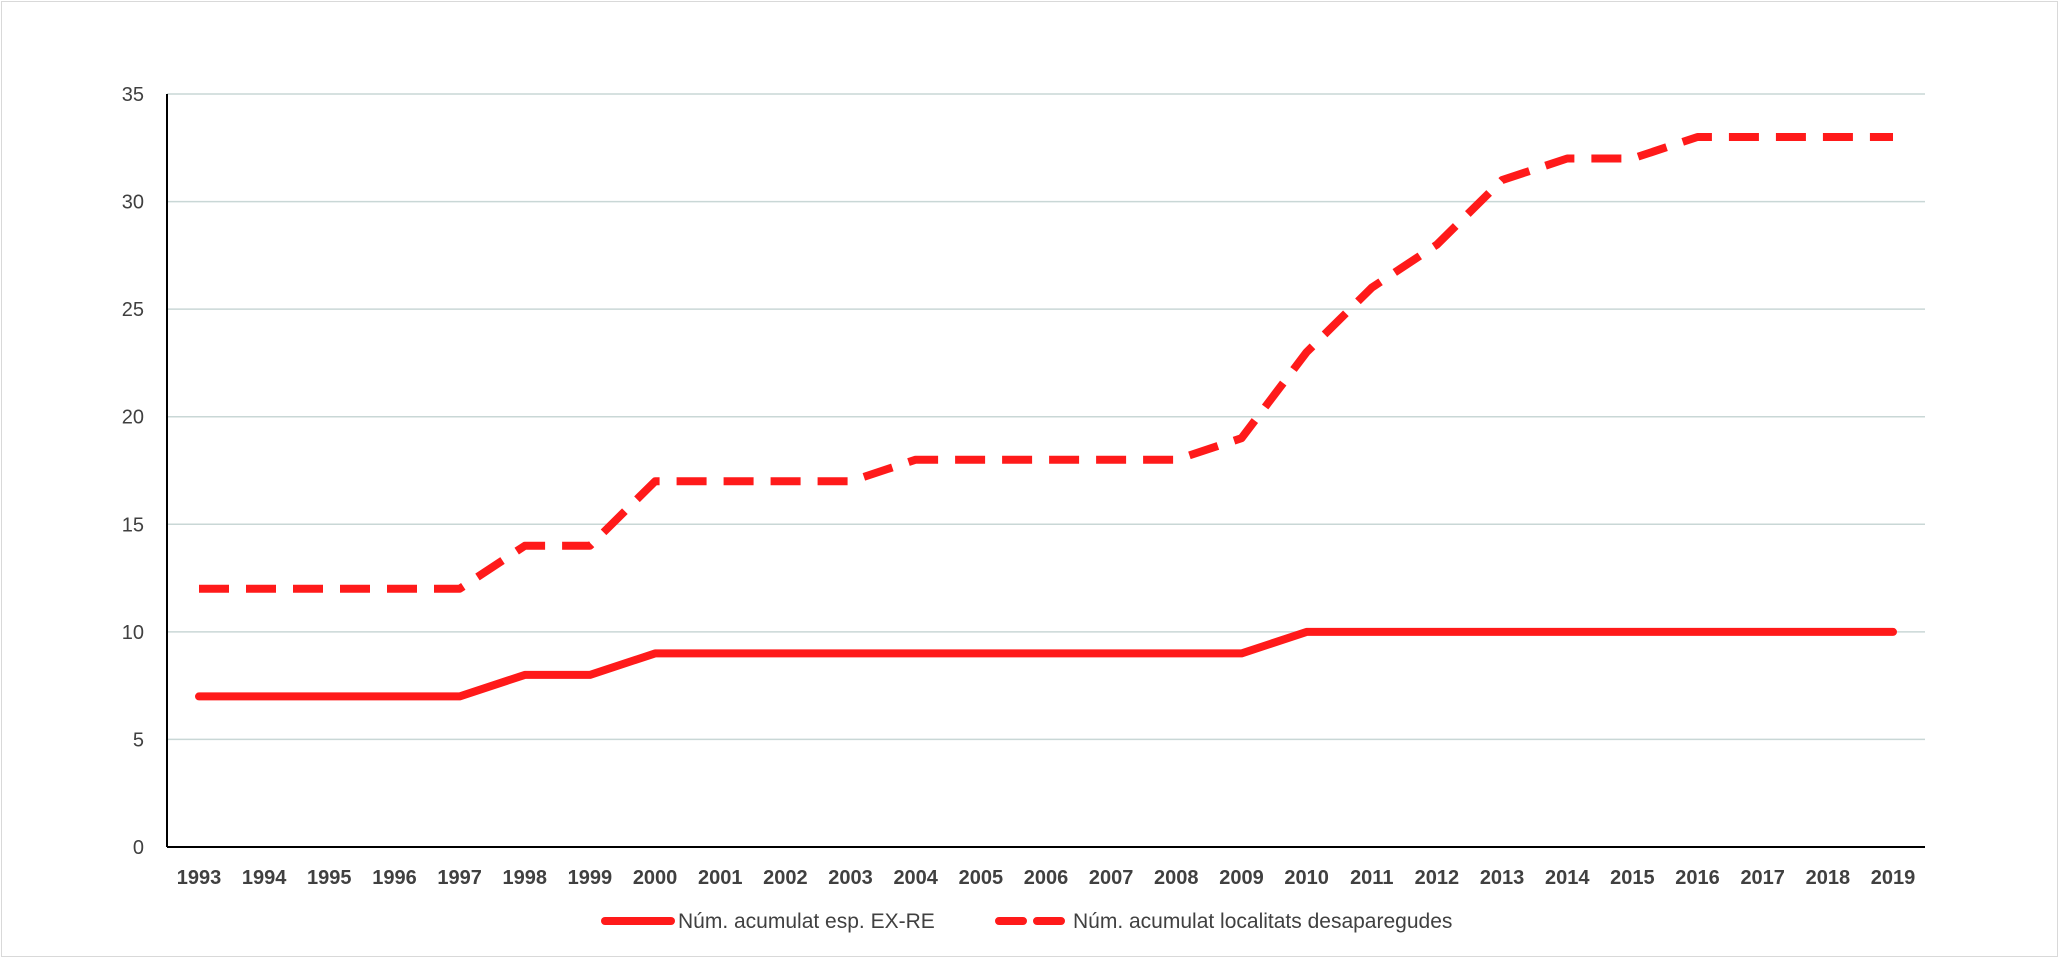  I want to click on x-tick-label: 1993, so click(199, 878).